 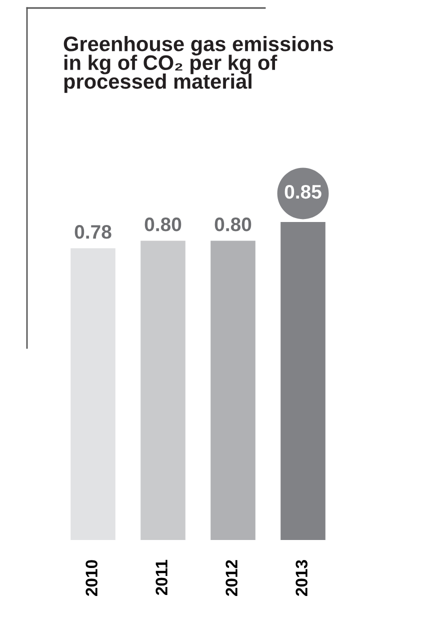 What do you see at coordinates (92, 578) in the screenshot?
I see `x-tick-label: 2010` at bounding box center [92, 578].